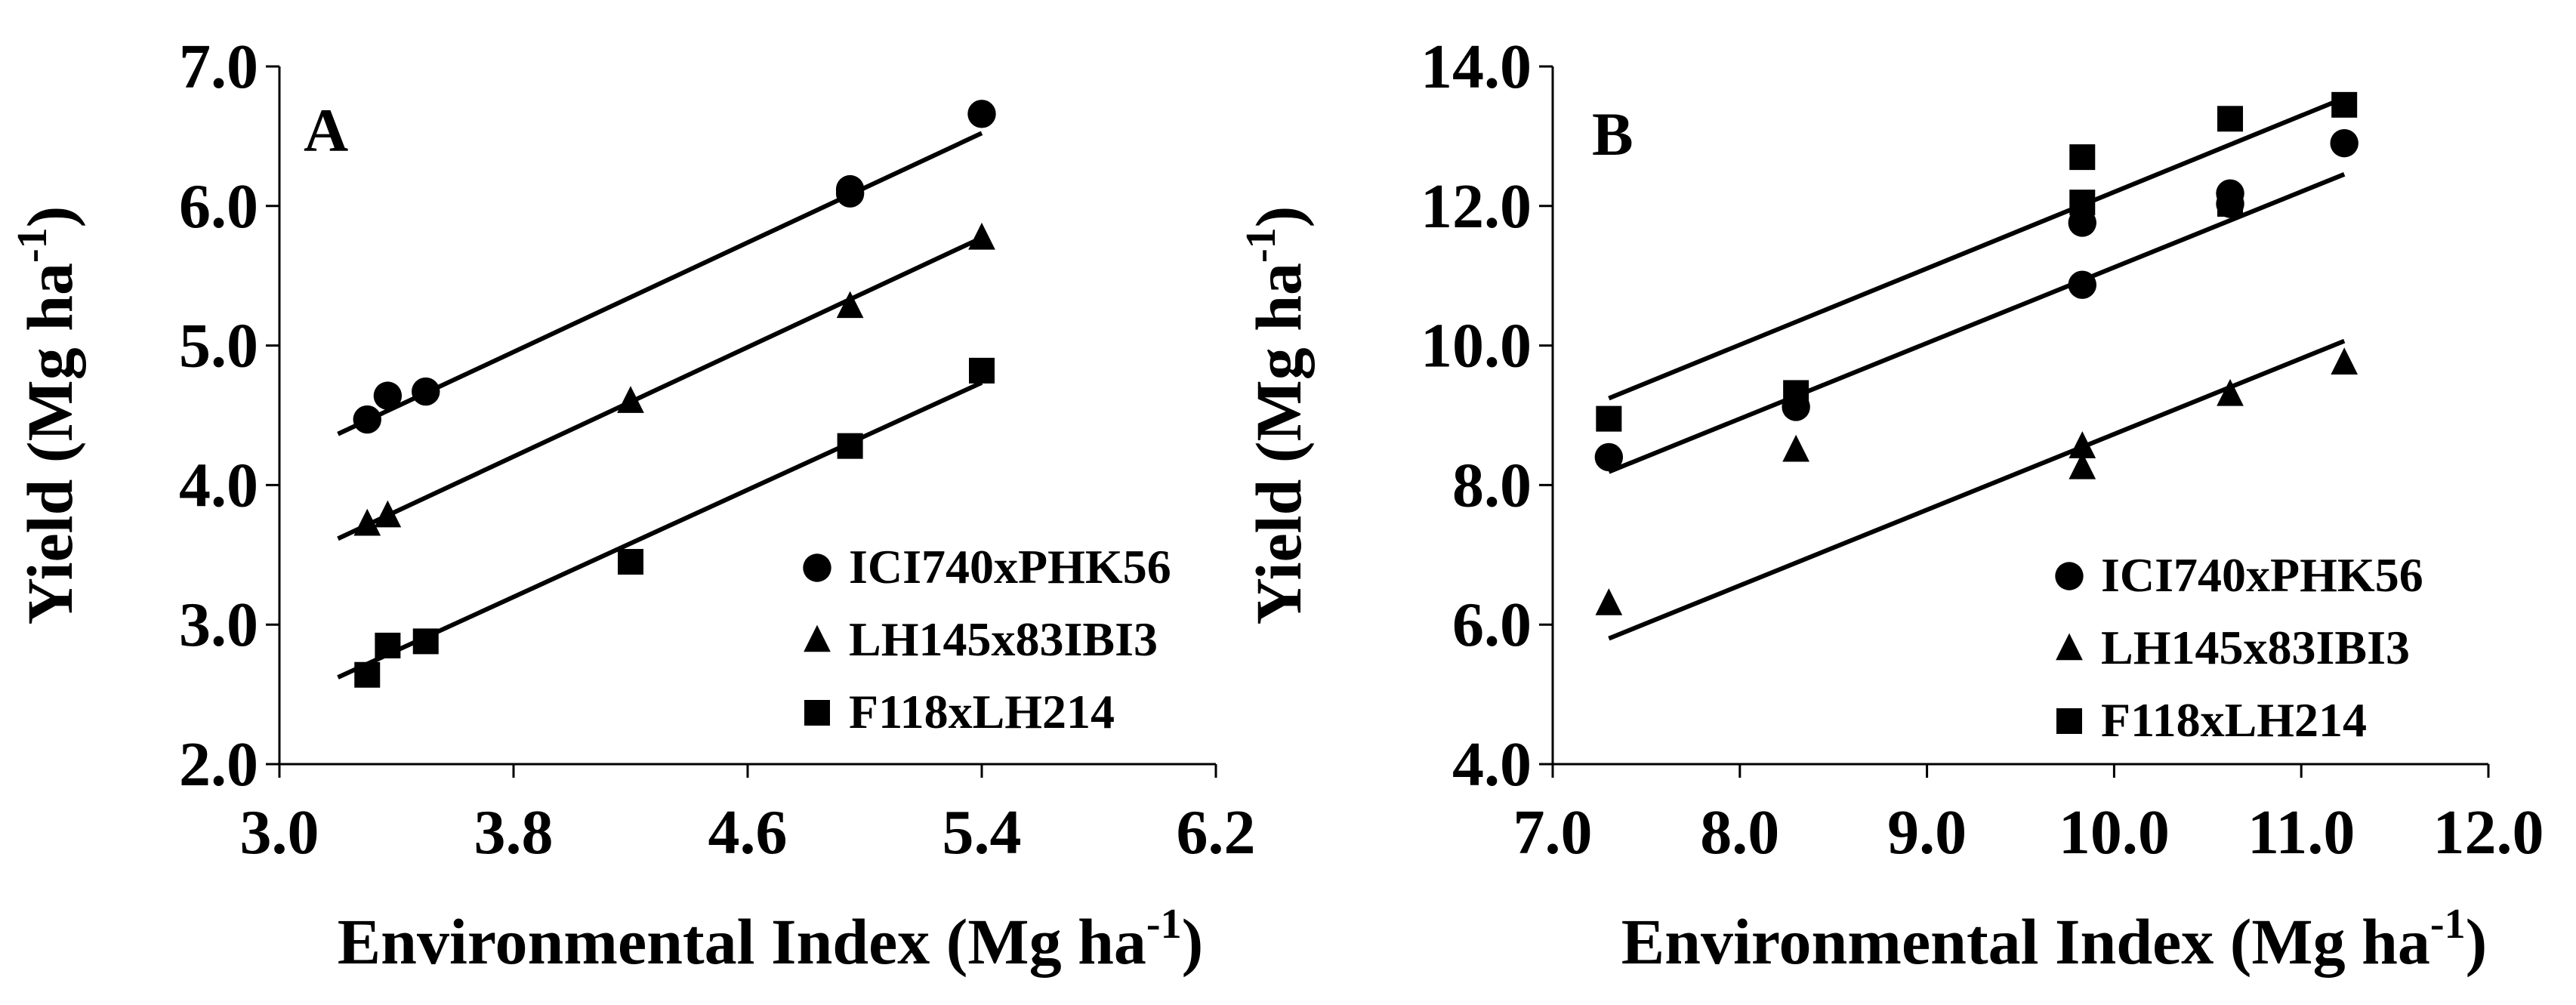 This screenshot has height=1005, width=2576. What do you see at coordinates (1476, 346) in the screenshot?
I see `y-tick-label: 10.0` at bounding box center [1476, 346].